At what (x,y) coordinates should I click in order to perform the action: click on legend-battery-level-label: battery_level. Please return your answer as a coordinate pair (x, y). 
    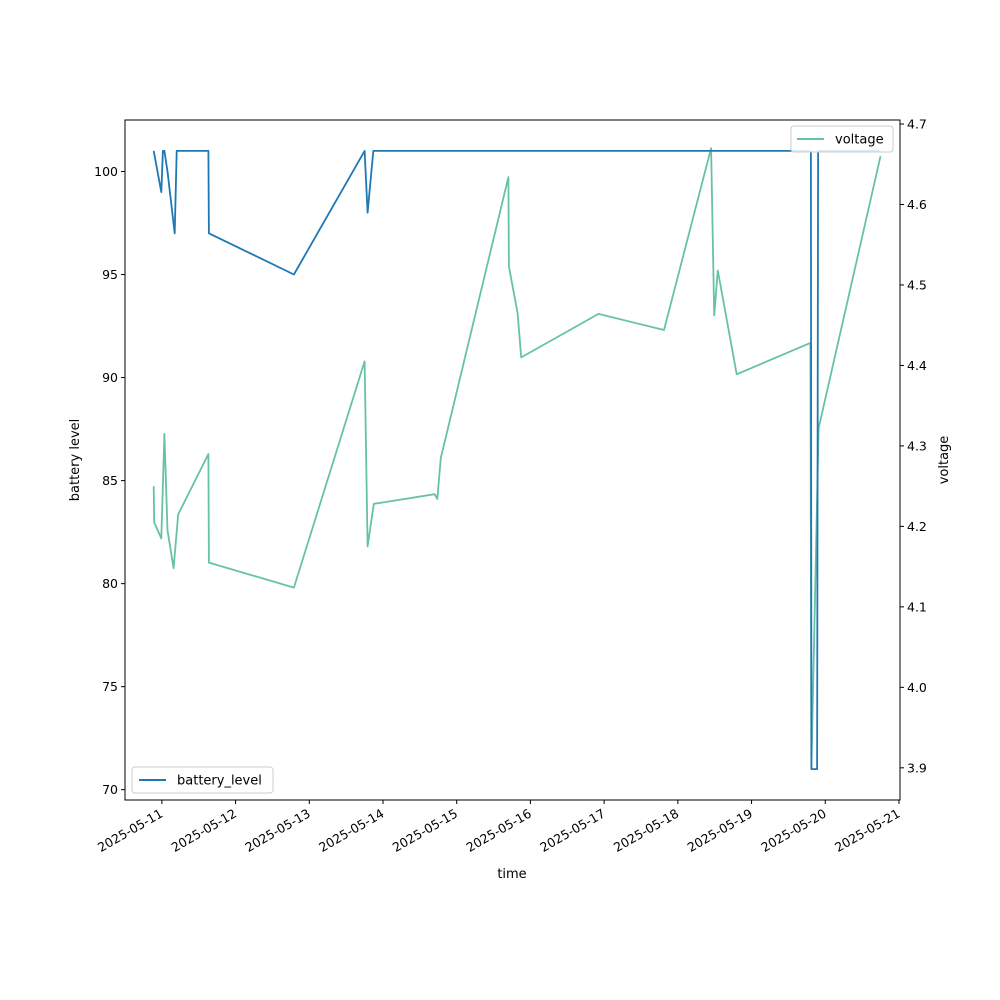
    Looking at the image, I should click on (219, 781).